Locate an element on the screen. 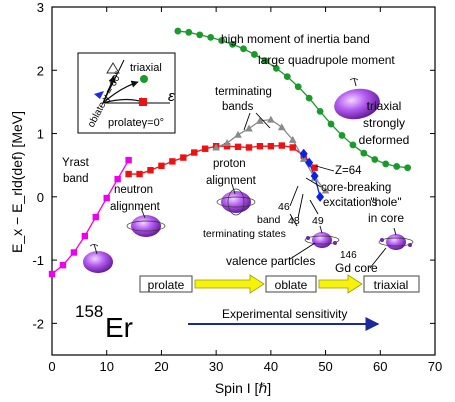 Image resolution: width=455 pixels, height=402 pixels. x-tick-label: 40 is located at coordinates (271, 366).